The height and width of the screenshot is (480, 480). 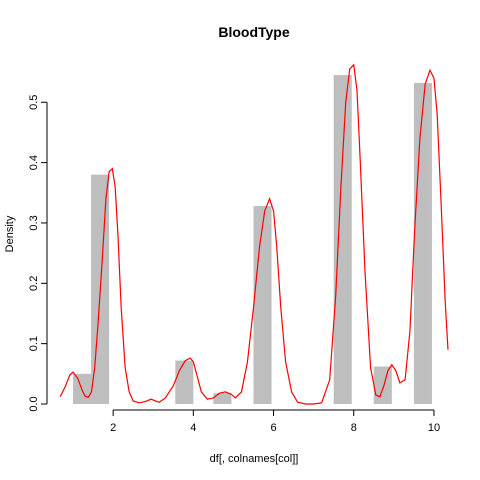 I want to click on y-tick-label-2: 0.2, so click(x=34, y=283).